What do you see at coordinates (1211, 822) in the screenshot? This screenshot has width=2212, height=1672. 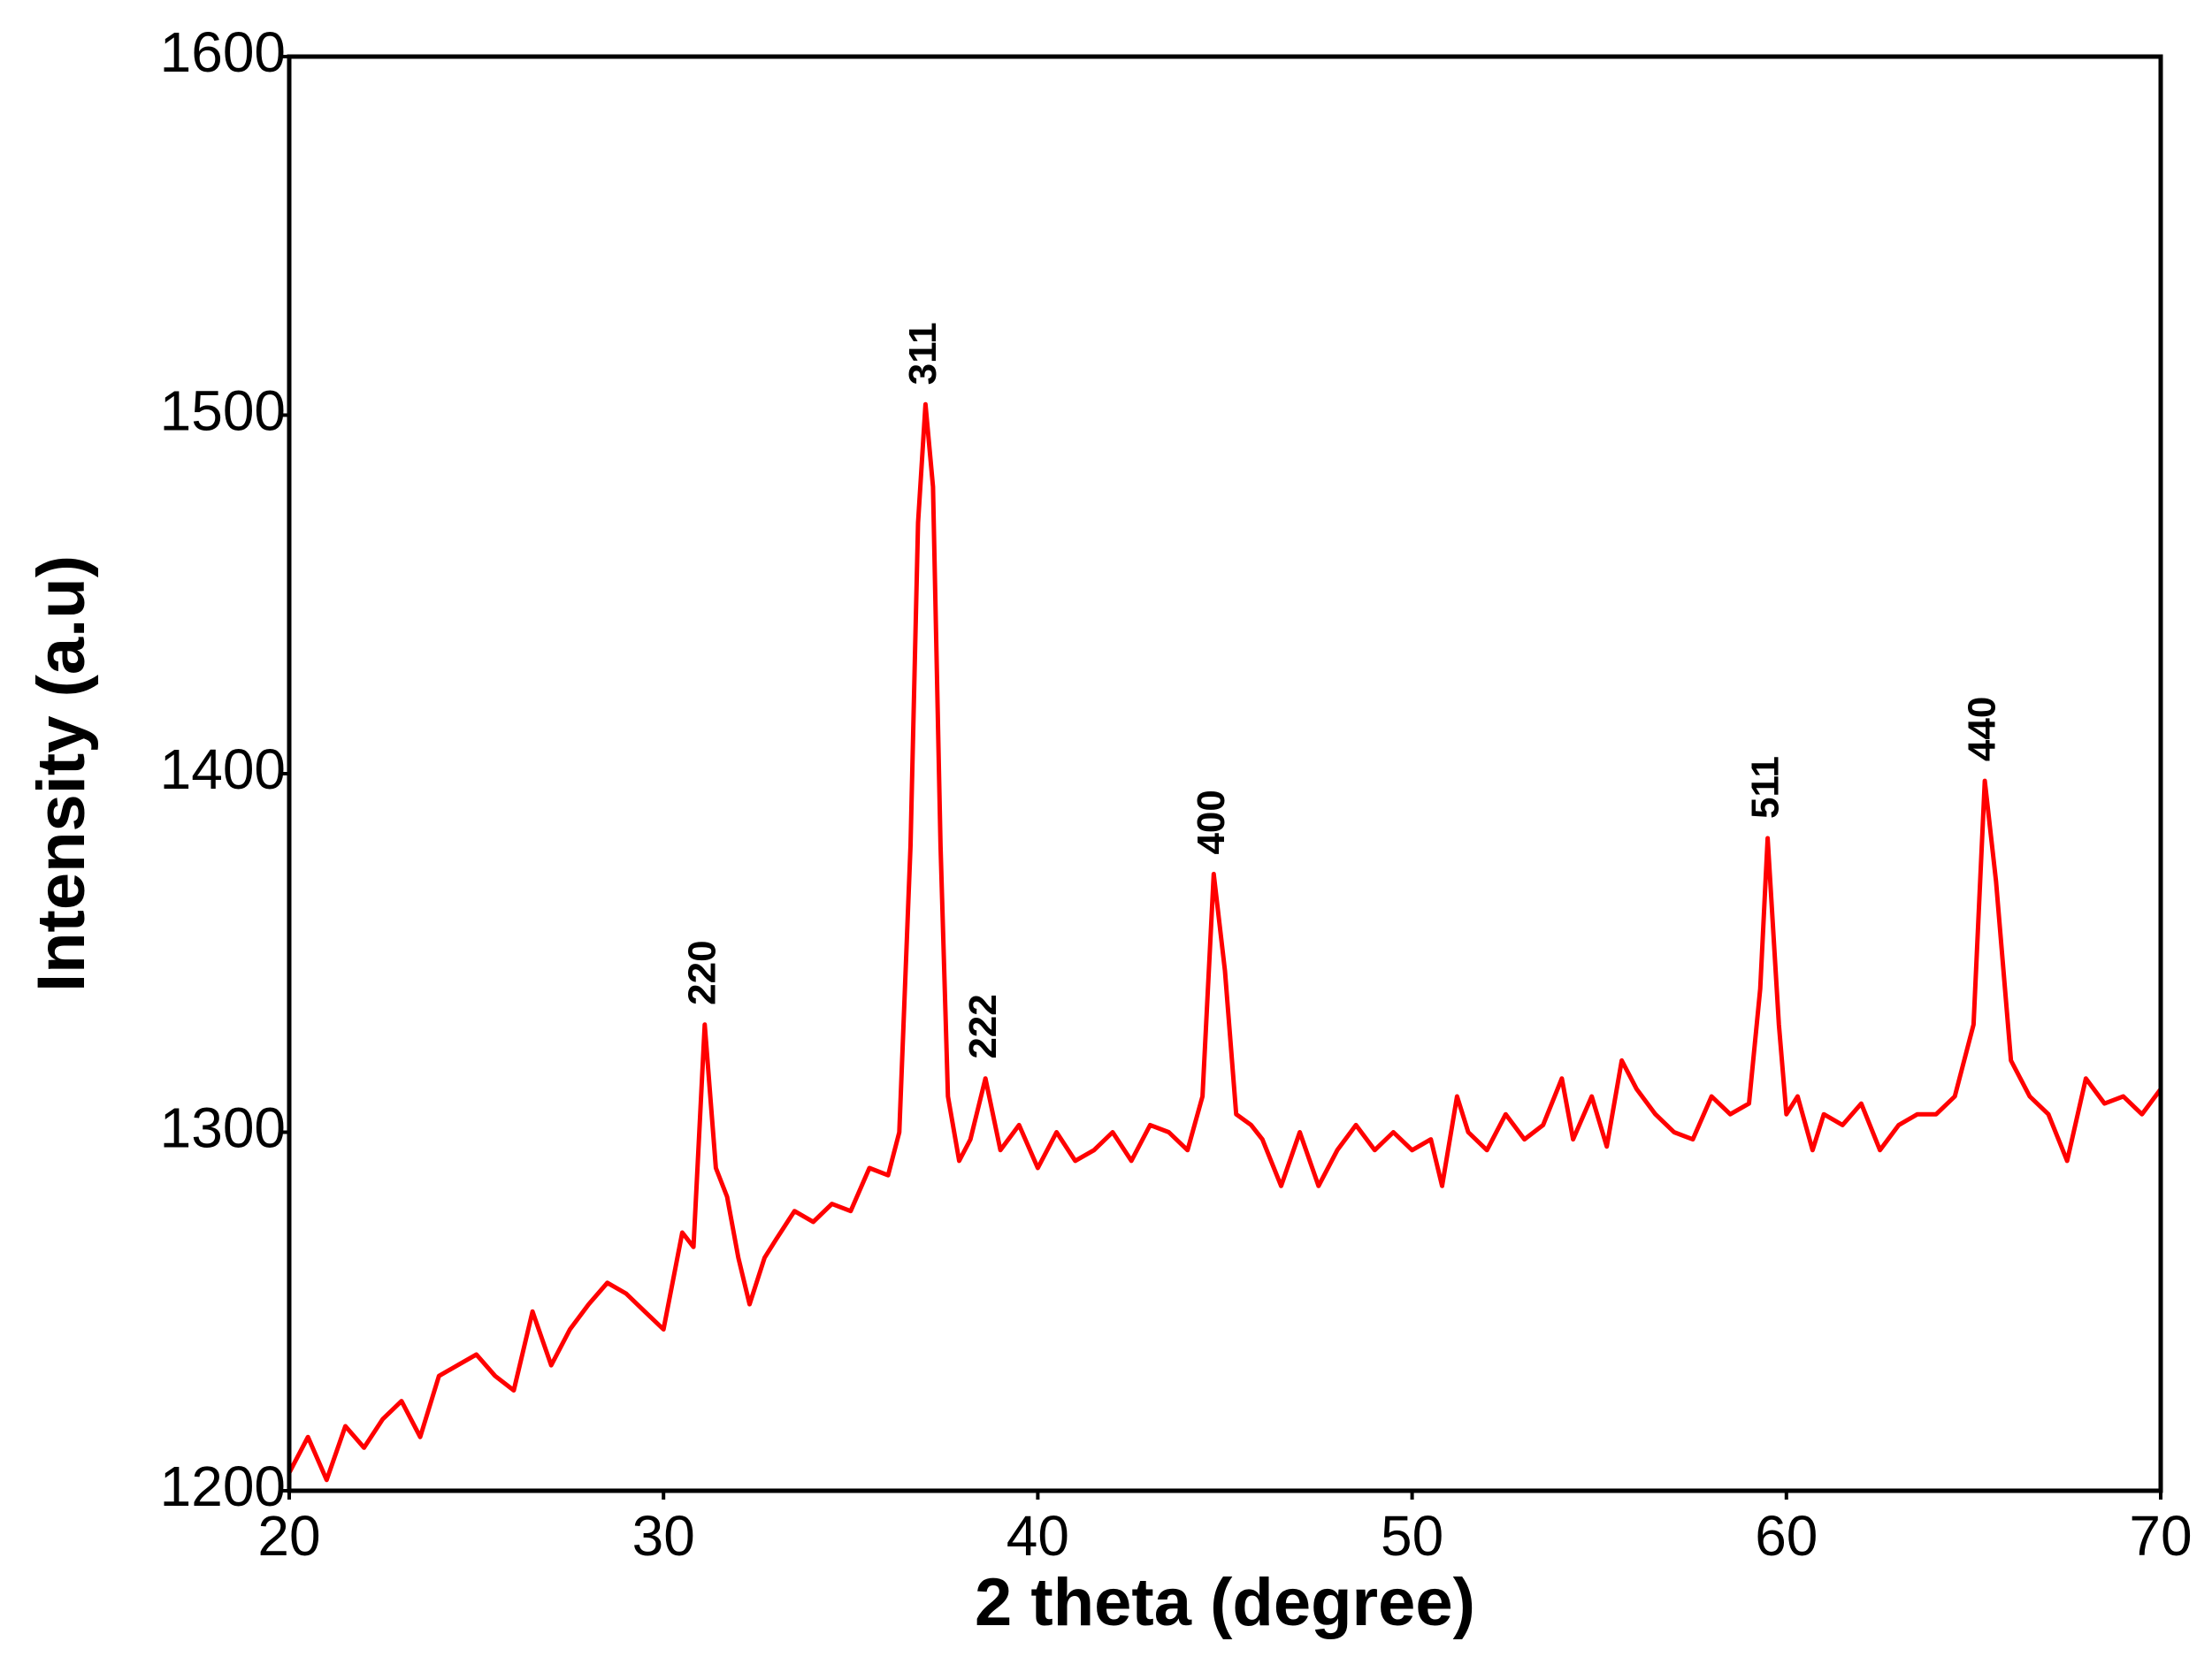 I see `peak-label: 400` at bounding box center [1211, 822].